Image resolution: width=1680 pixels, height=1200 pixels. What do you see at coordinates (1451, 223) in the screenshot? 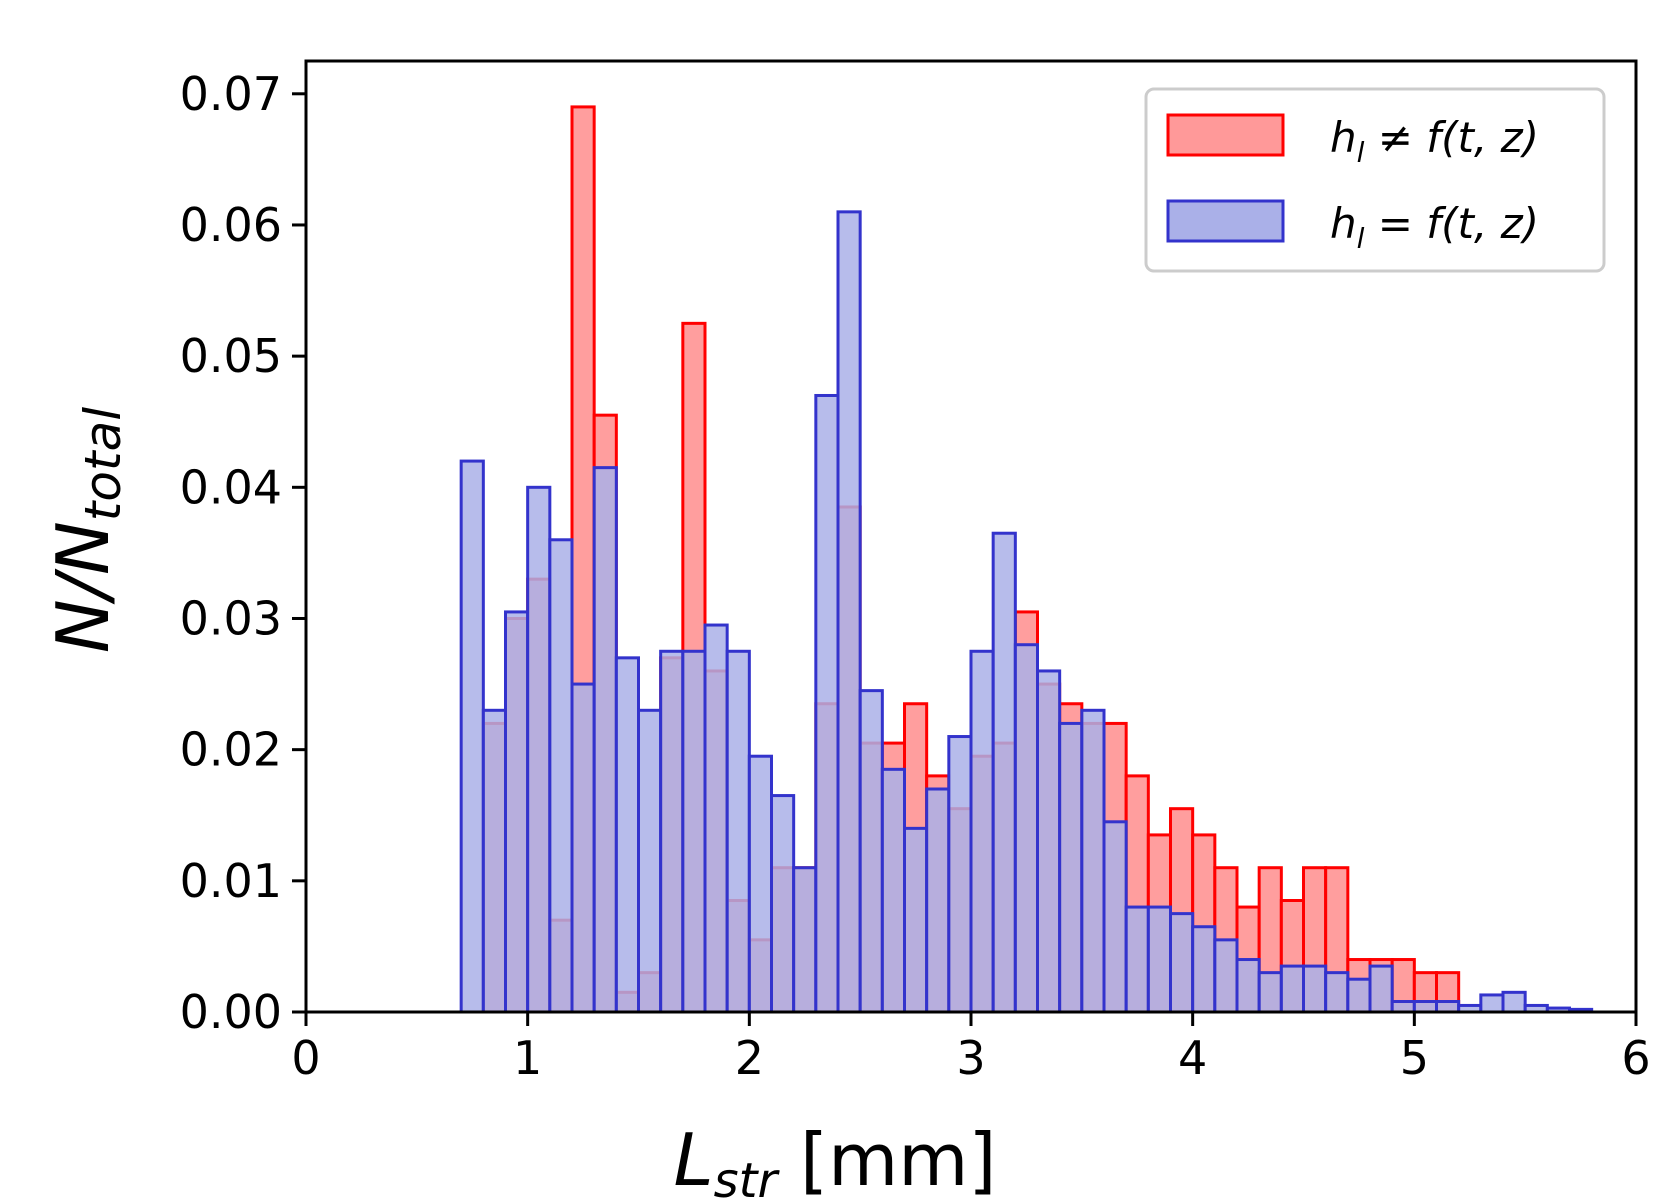
I see `legend-blue-rest: = f(t, z)` at bounding box center [1451, 223].